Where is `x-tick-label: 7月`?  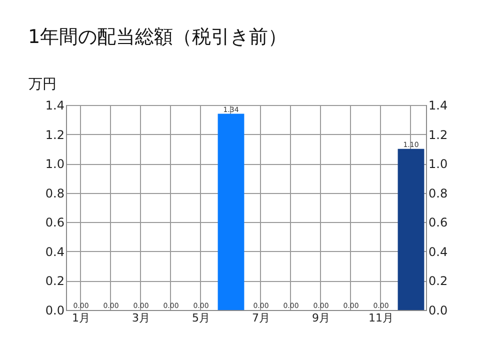
x-tick-label: 7月 is located at coordinates (261, 318).